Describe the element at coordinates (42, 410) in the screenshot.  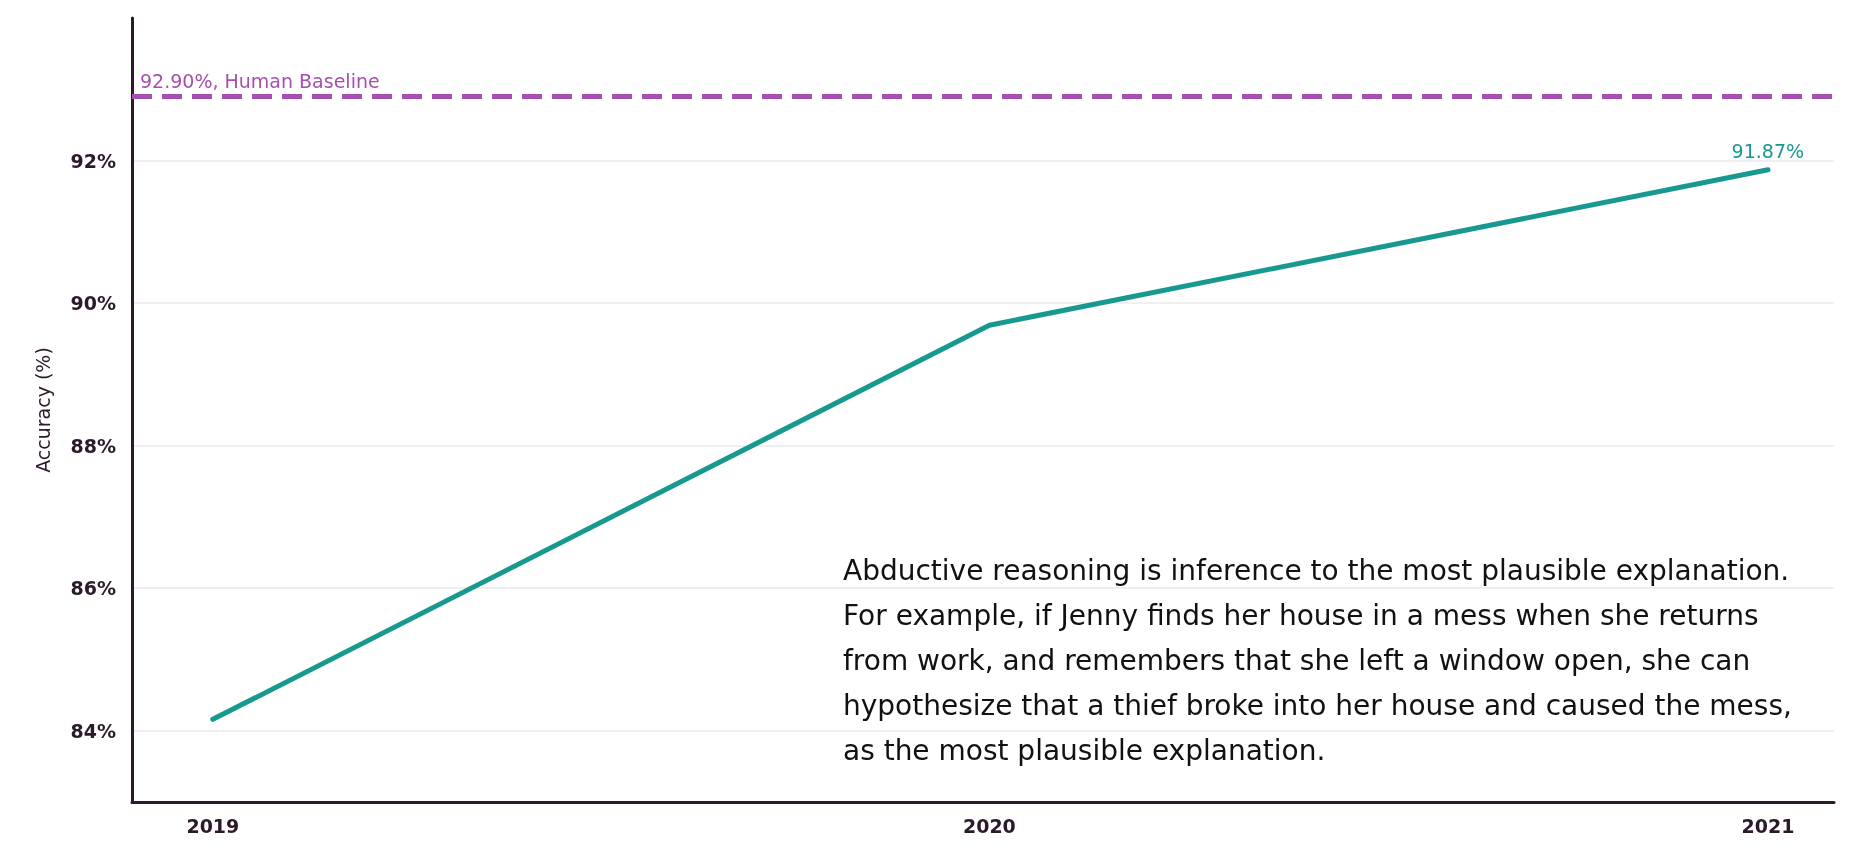
I see `y-axis-title: Accuracy (%)` at that location.